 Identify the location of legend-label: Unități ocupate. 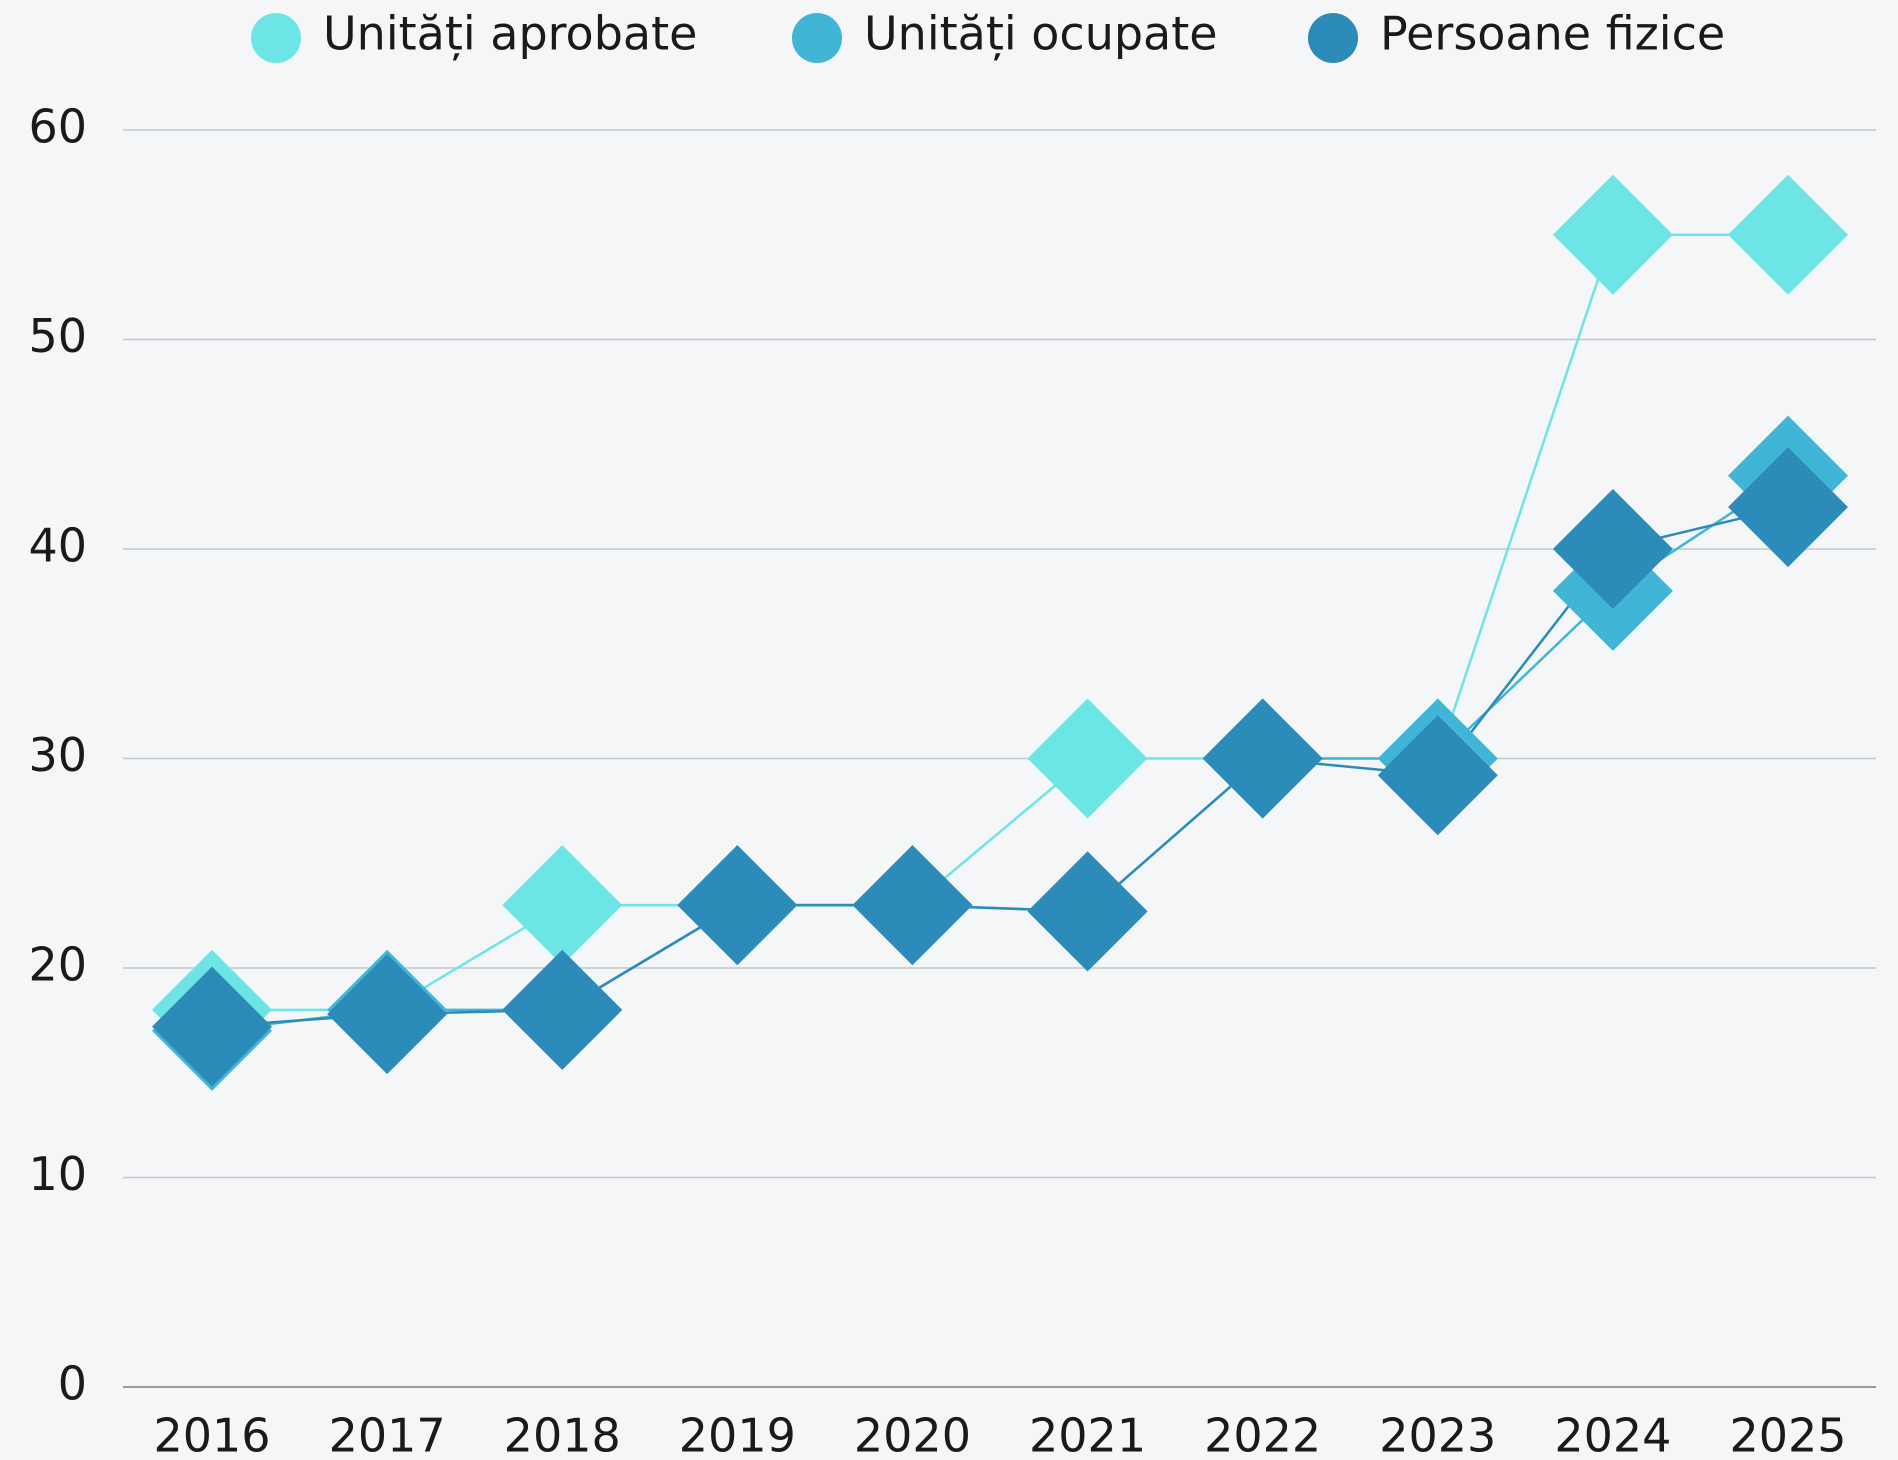
(1041, 34).